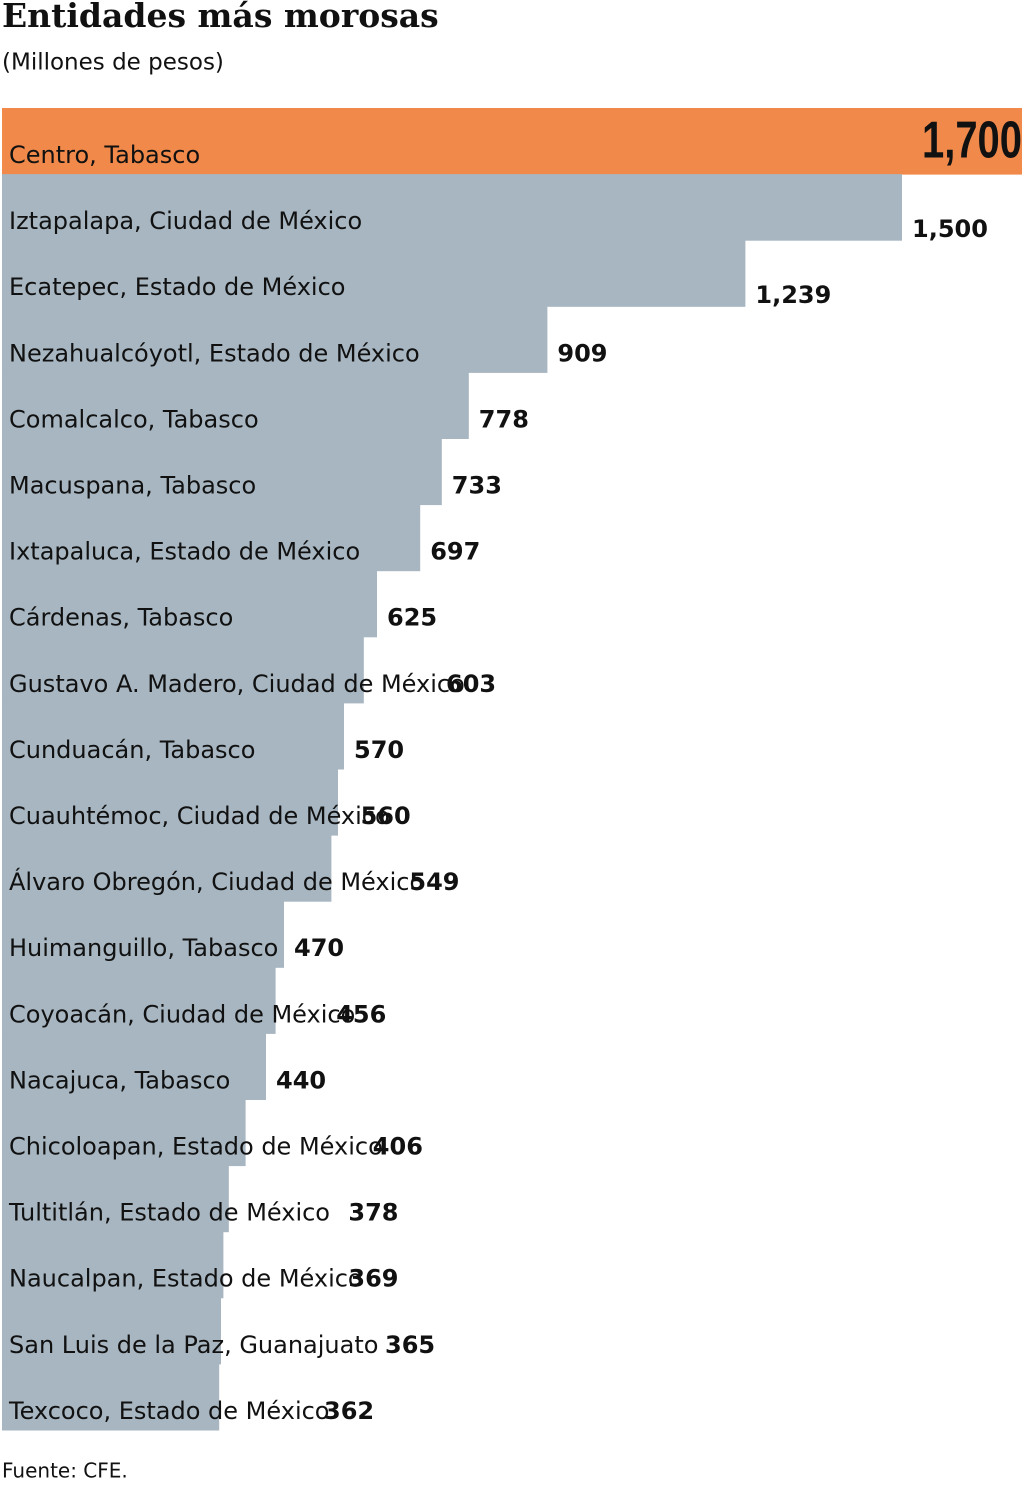 This screenshot has width=1024, height=1486. Describe the element at coordinates (186, 1279) in the screenshot. I see `category-label: Naucalpan, Estado de México` at that location.